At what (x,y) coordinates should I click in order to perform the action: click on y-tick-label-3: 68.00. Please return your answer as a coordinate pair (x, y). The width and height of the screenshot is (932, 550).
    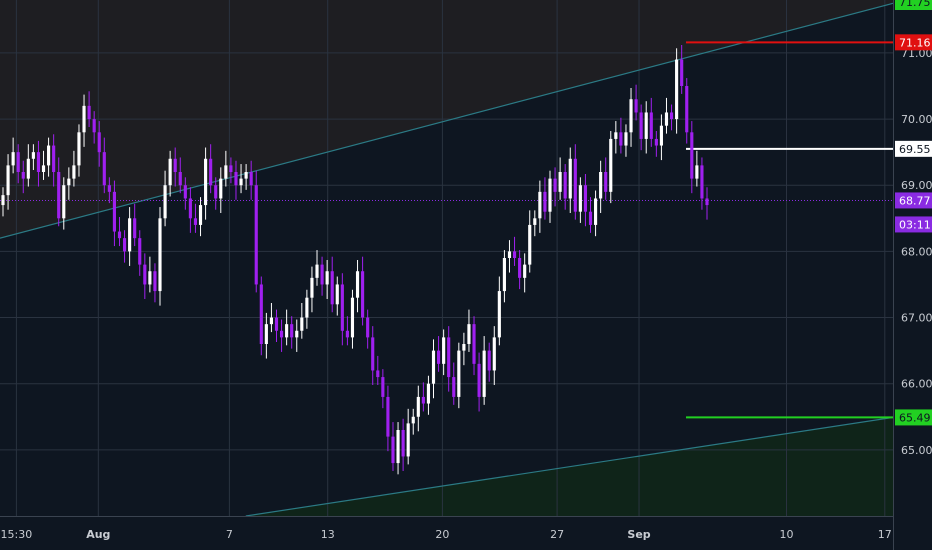
    Looking at the image, I should click on (916, 251).